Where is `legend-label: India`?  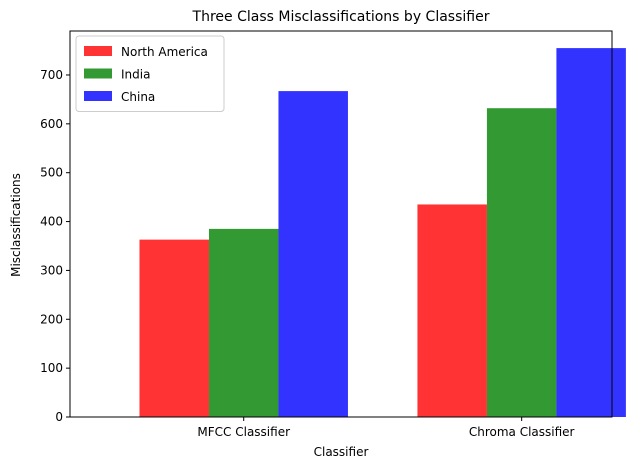
legend-label: India is located at coordinates (135, 75).